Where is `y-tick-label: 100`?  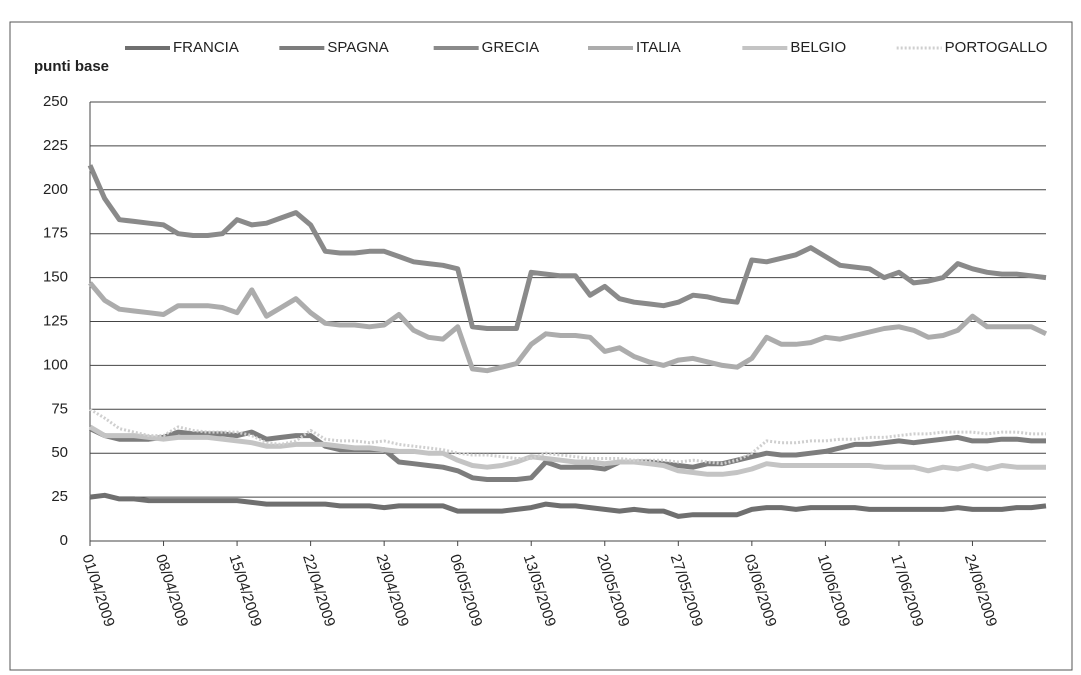
y-tick-label: 100 is located at coordinates (55, 364).